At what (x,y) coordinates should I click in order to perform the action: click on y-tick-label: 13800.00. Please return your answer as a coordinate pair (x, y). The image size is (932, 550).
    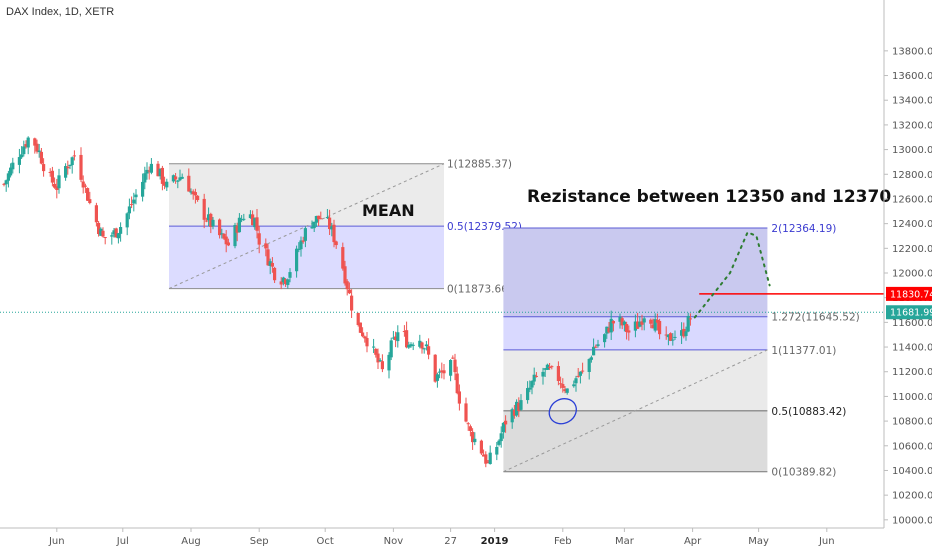
    Looking at the image, I should click on (912, 51).